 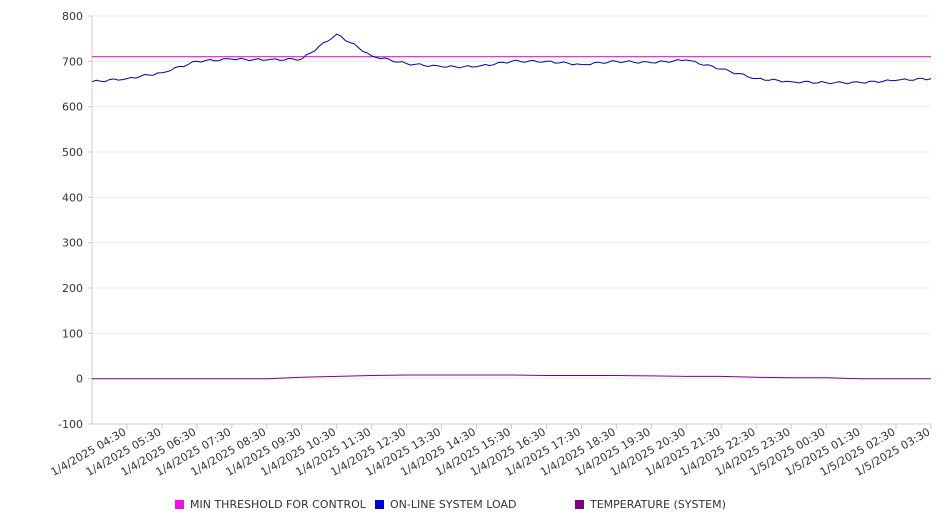 What do you see at coordinates (72, 16) in the screenshot?
I see `y-tick-label-9: 800` at bounding box center [72, 16].